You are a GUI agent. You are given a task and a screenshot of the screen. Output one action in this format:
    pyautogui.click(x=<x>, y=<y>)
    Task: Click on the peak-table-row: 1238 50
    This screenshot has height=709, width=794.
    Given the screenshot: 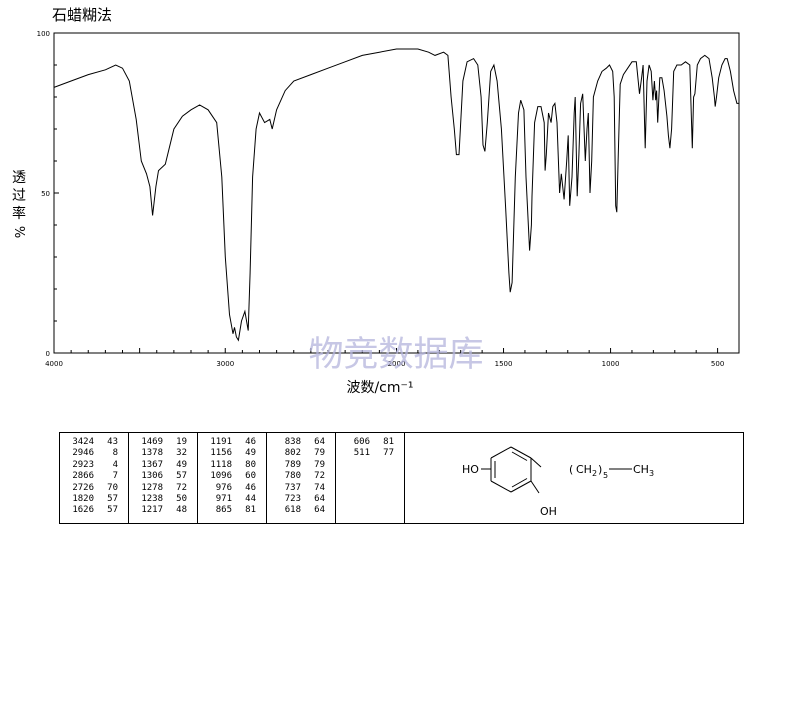 What is the action you would take?
    pyautogui.click(x=163, y=499)
    